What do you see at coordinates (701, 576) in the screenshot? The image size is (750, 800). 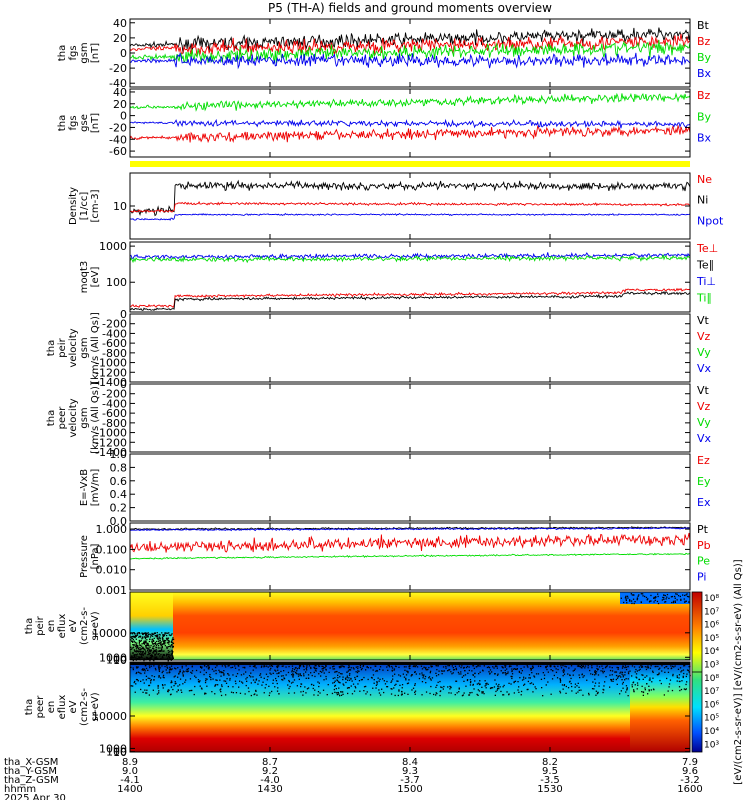 I see `legend-Pi: Pi` at bounding box center [701, 576].